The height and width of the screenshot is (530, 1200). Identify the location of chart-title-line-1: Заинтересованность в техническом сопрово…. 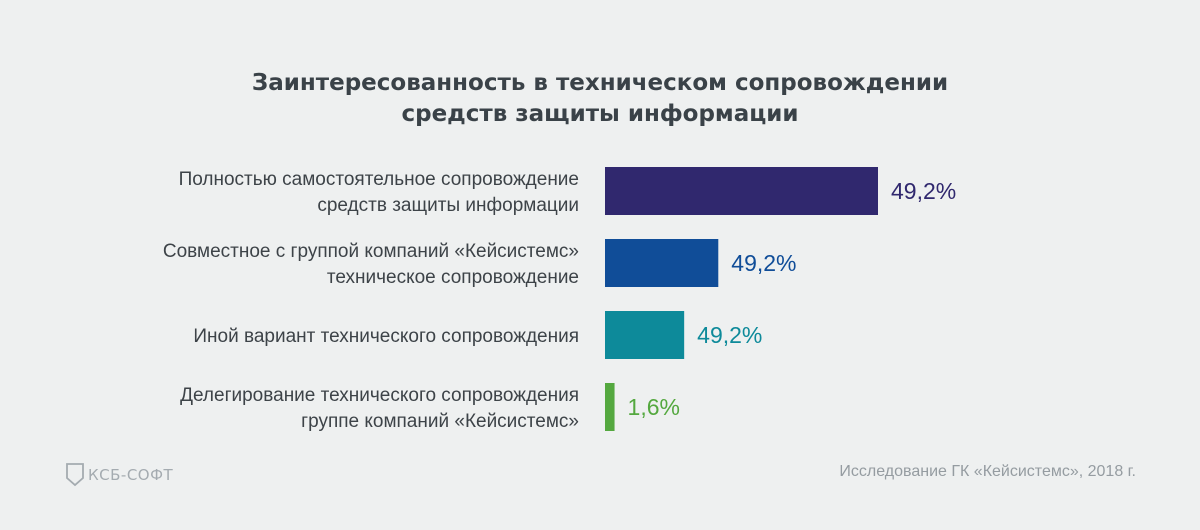
(600, 83).